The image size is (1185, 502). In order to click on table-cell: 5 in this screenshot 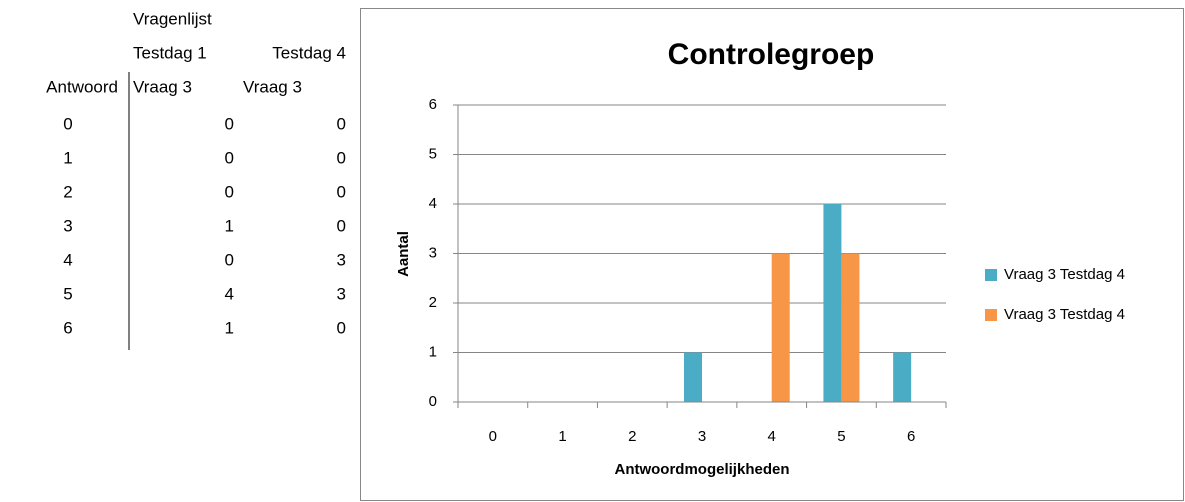, I will do `click(67, 293)`.